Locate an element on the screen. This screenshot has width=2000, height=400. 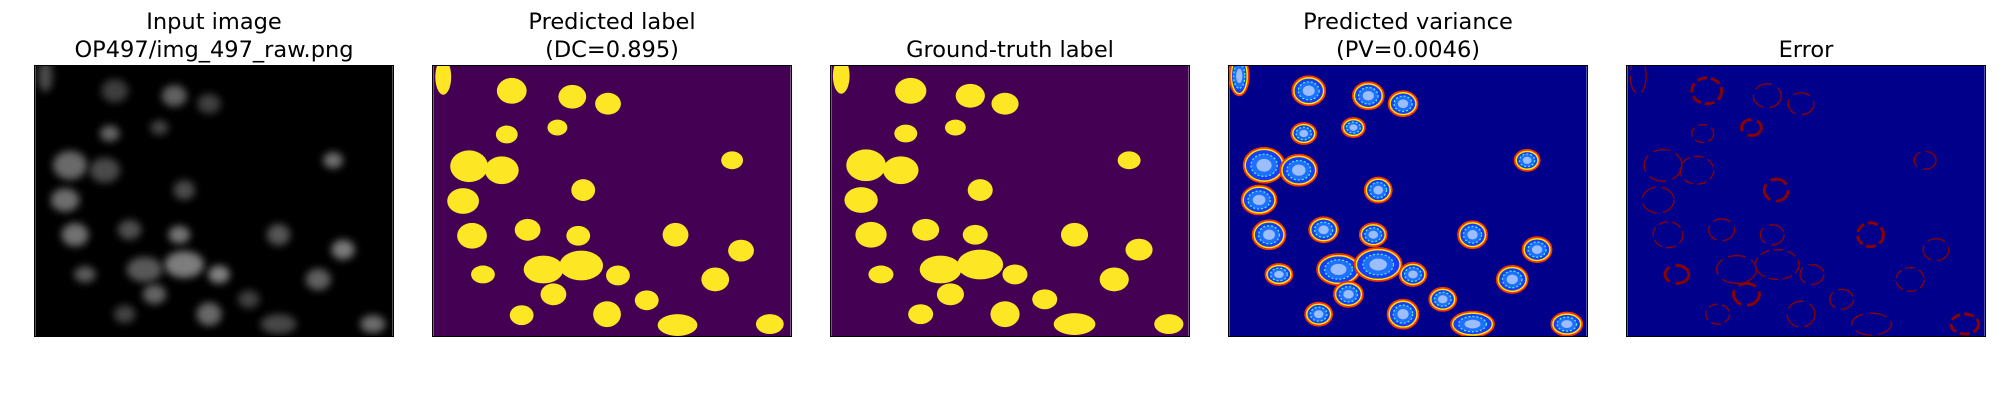
input-image-panel is located at coordinates (214, 201).